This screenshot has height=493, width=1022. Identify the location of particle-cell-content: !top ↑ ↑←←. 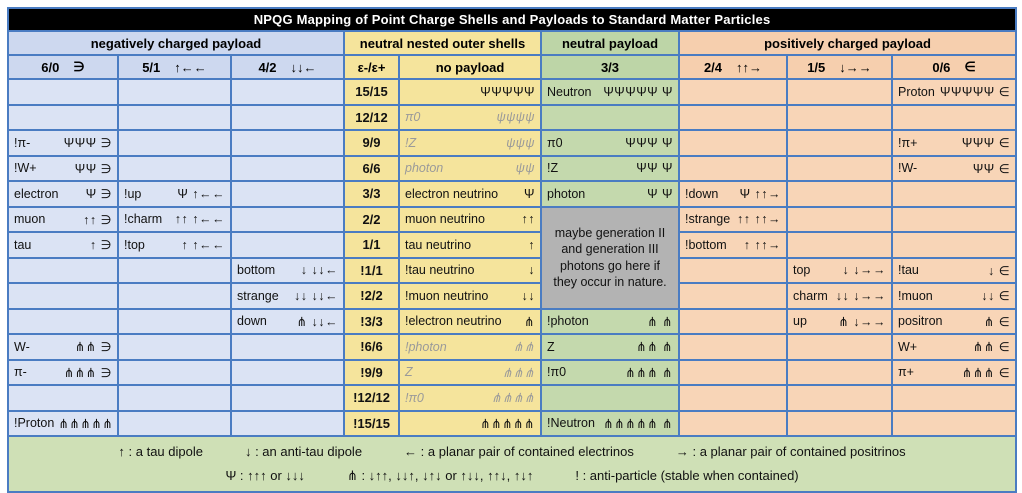
(174, 244).